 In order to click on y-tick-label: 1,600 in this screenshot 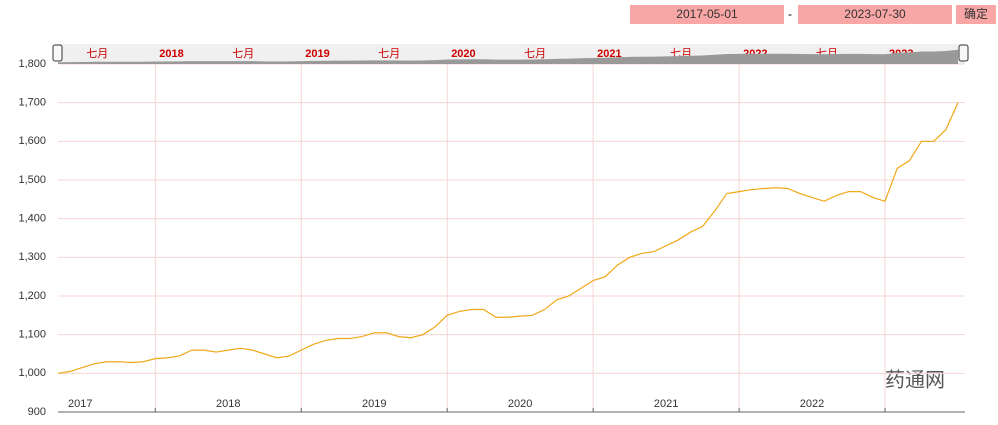, I will do `click(32, 141)`.